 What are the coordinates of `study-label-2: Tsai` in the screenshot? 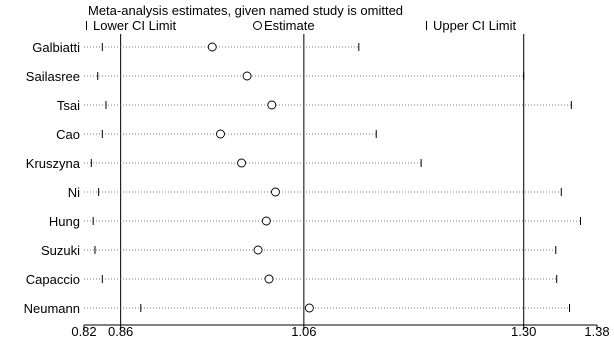 It's located at (68, 105).